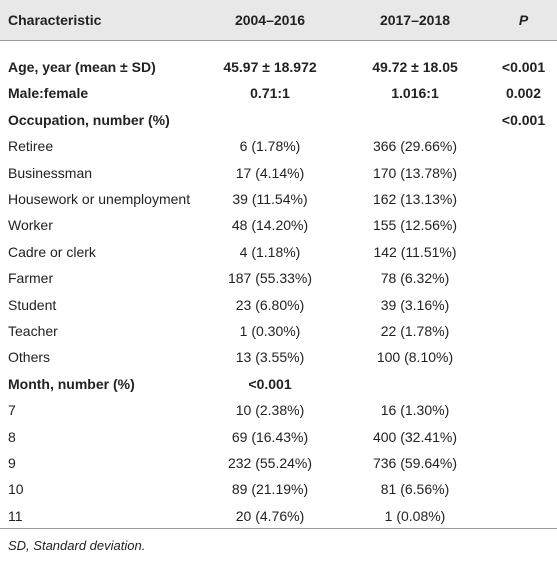  What do you see at coordinates (77, 545) in the screenshot?
I see `footnote: SD, Standard deviation.` at bounding box center [77, 545].